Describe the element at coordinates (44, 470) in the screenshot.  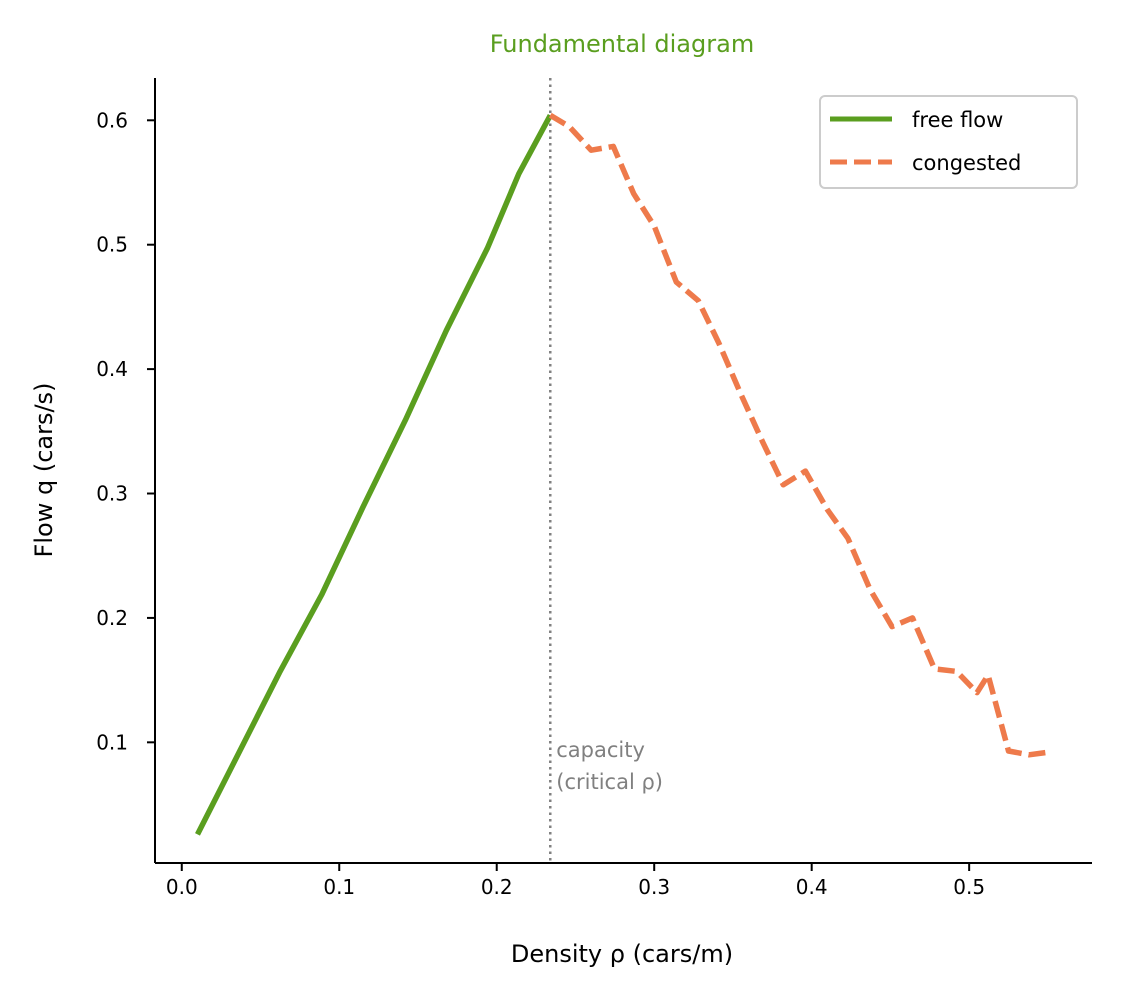
I see `y-axis-label: Flow q (cars/s)` at that location.